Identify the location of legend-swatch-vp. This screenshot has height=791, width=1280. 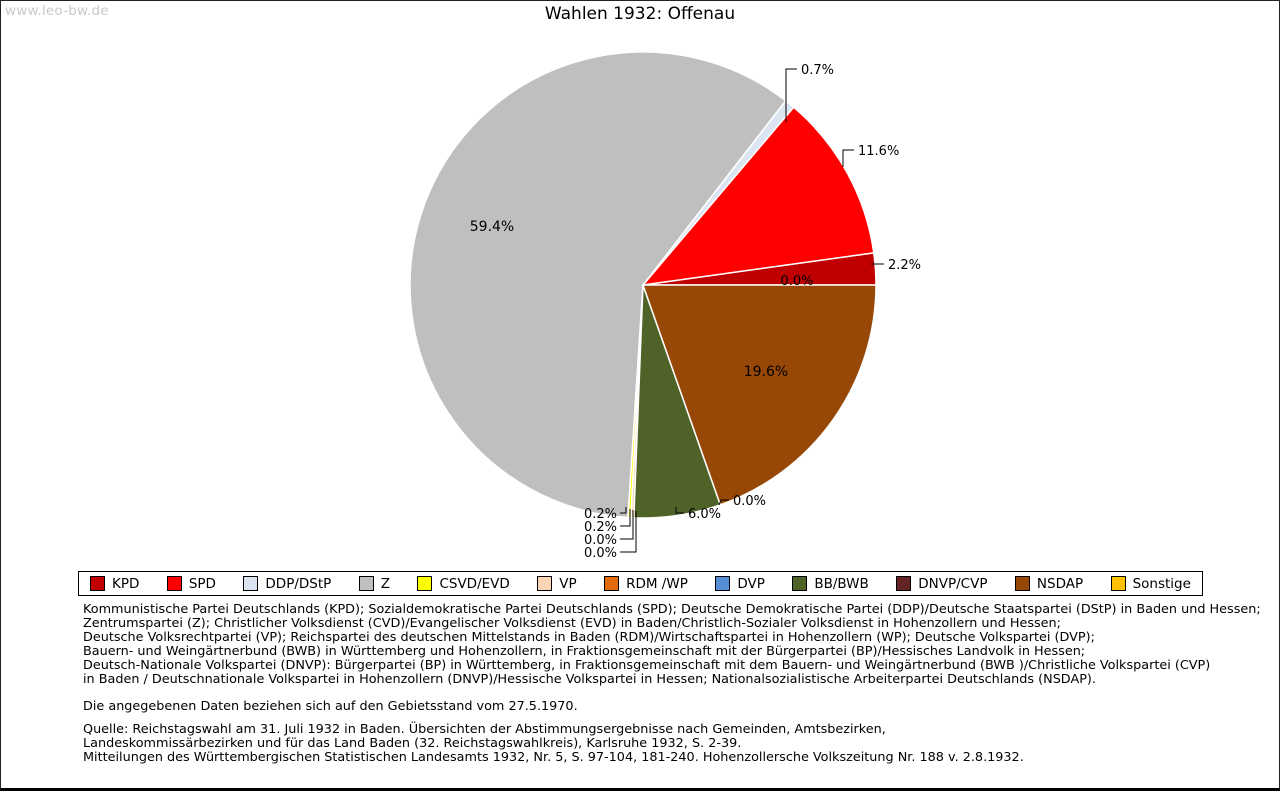
(545, 583).